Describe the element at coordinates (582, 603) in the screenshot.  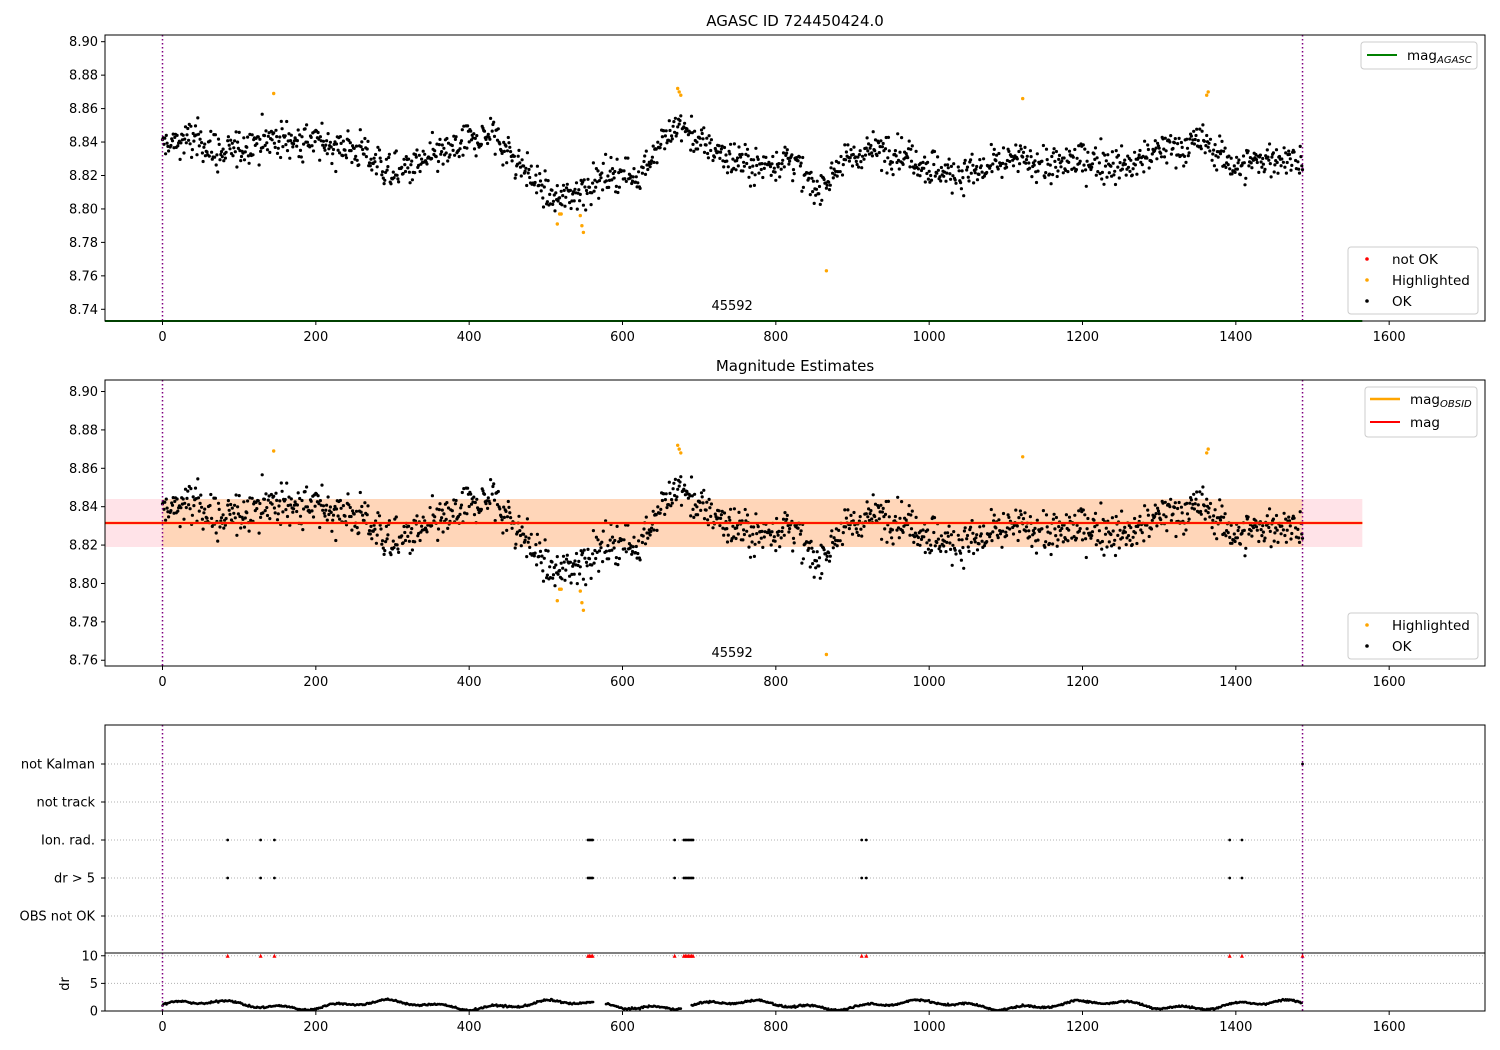
I see `mid-highlighted-point` at that location.